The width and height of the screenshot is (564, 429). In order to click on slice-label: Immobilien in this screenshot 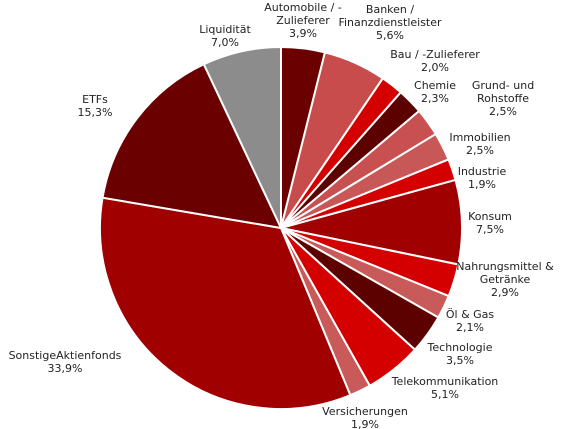, I will do `click(479, 137)`.